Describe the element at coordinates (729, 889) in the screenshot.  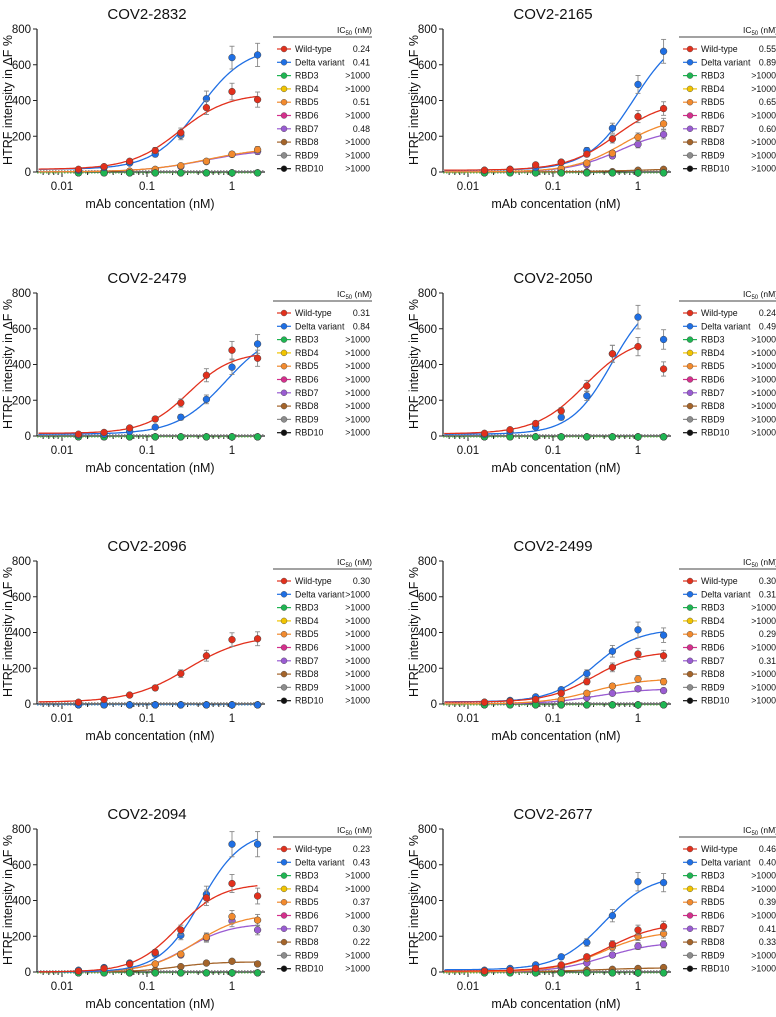
I see `legend-item: RBD4 >1000` at that location.